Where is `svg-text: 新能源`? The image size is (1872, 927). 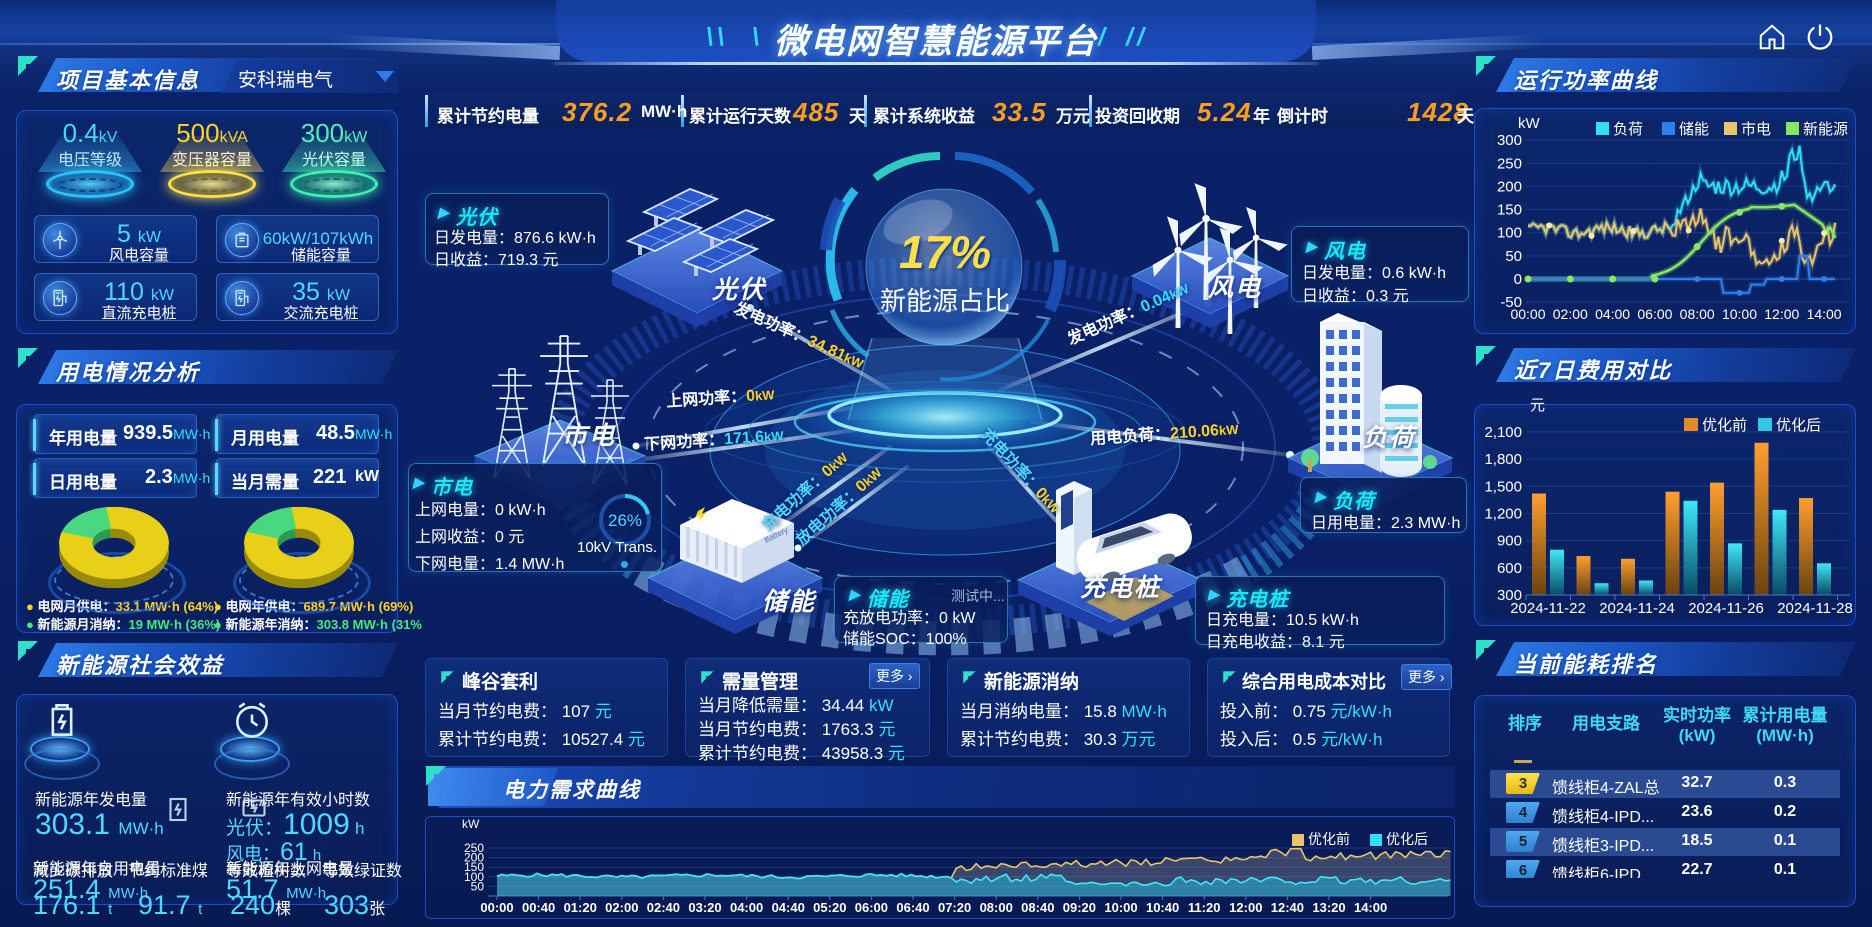 svg-text: 新能源 is located at coordinates (1825, 129).